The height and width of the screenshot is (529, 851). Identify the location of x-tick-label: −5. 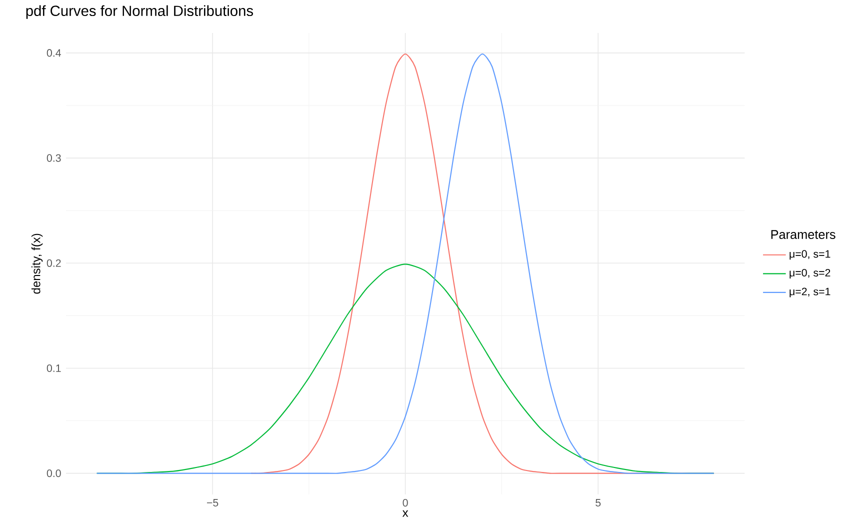
(212, 502).